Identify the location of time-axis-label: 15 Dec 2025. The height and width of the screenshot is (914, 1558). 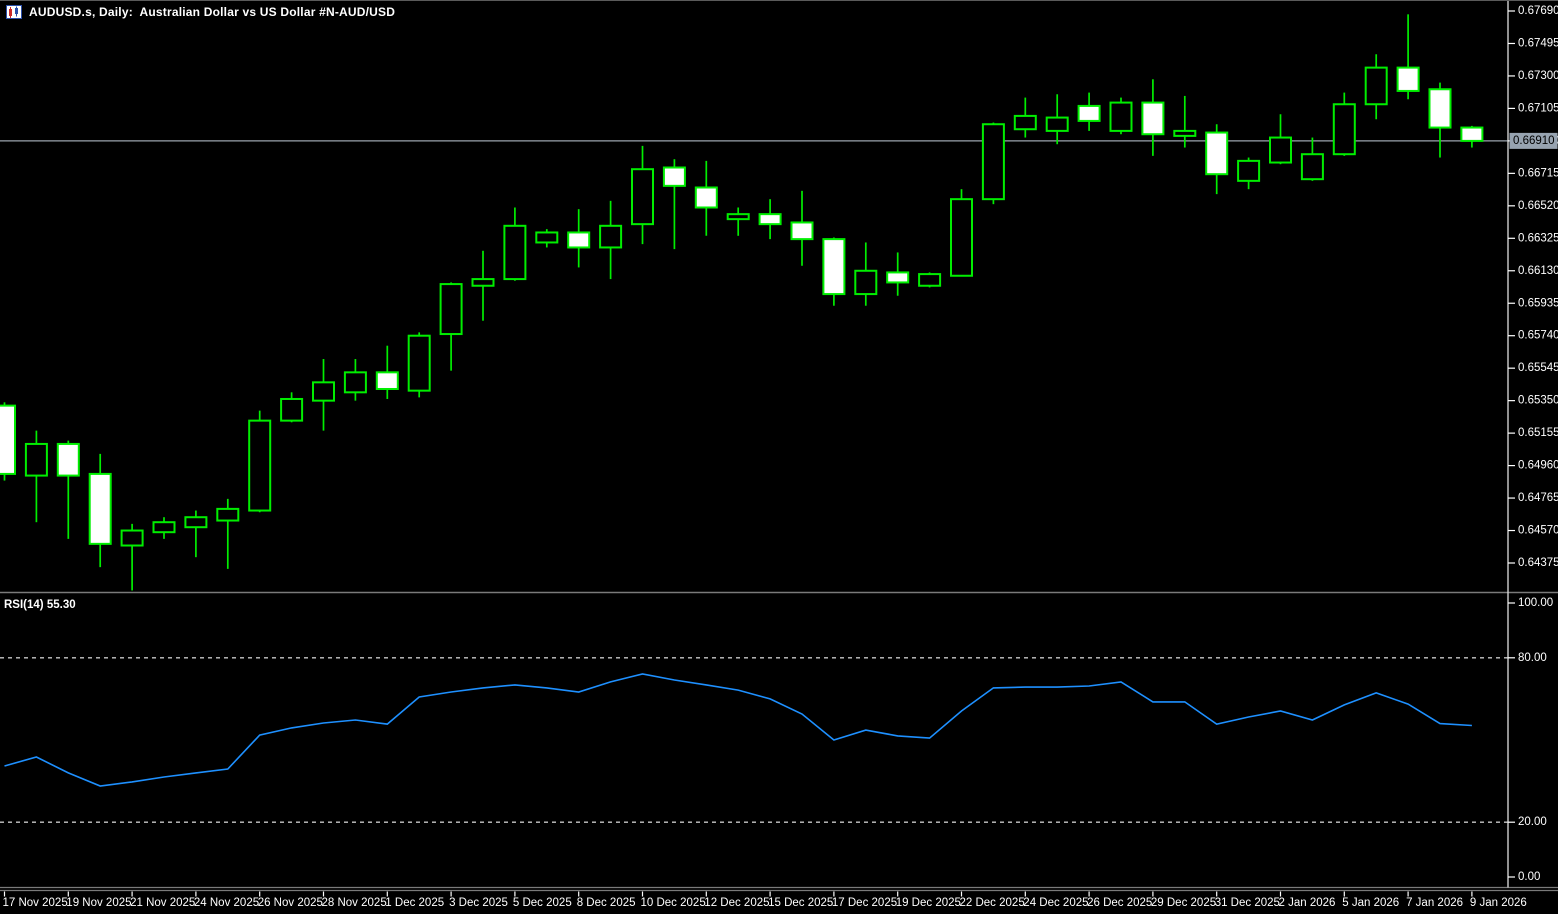
(800, 903).